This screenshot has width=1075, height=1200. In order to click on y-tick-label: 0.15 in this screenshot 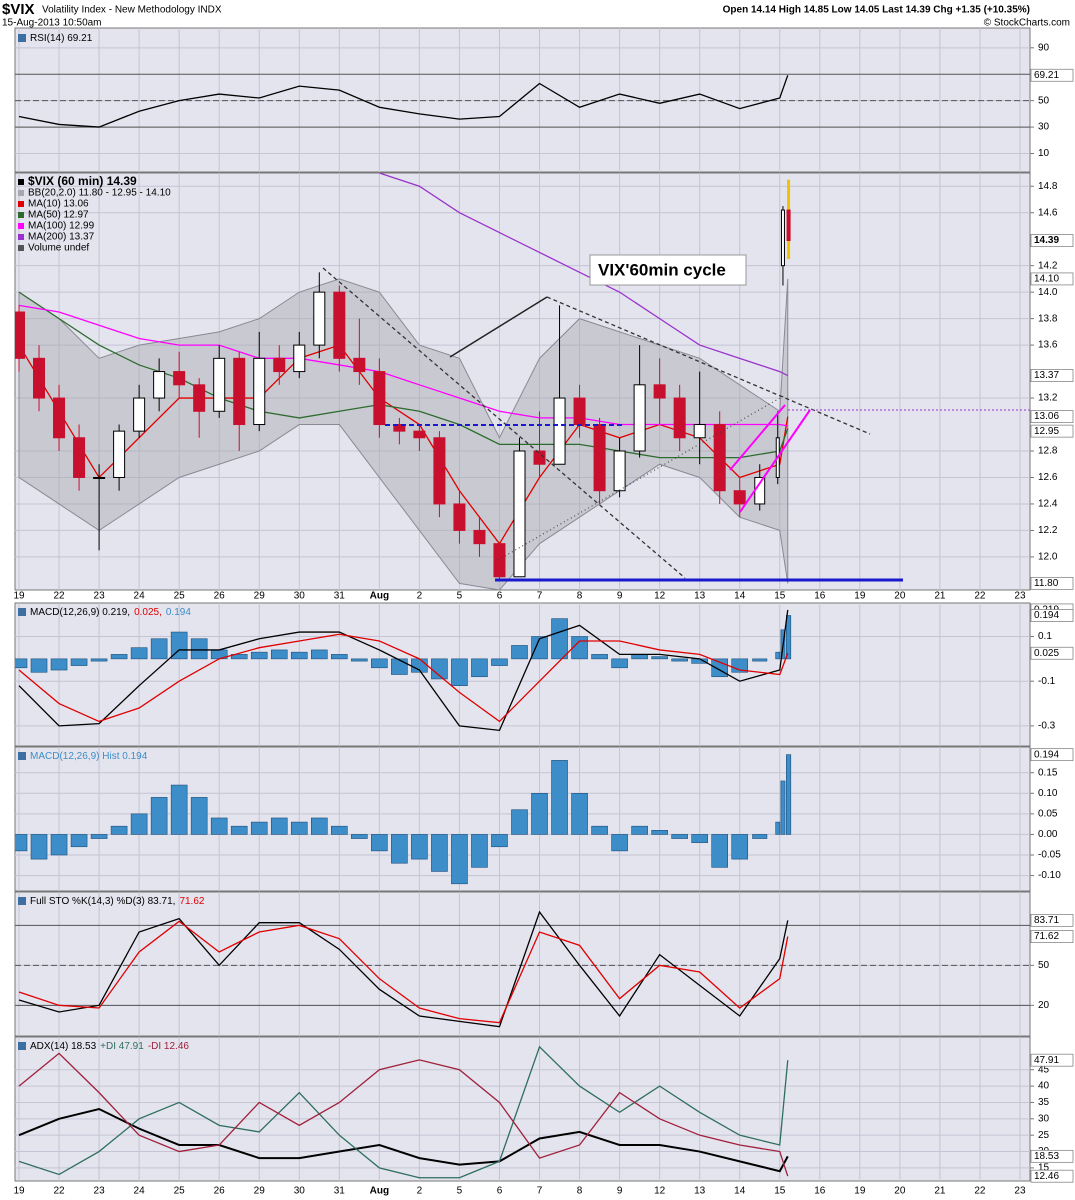, I will do `click(1048, 772)`.